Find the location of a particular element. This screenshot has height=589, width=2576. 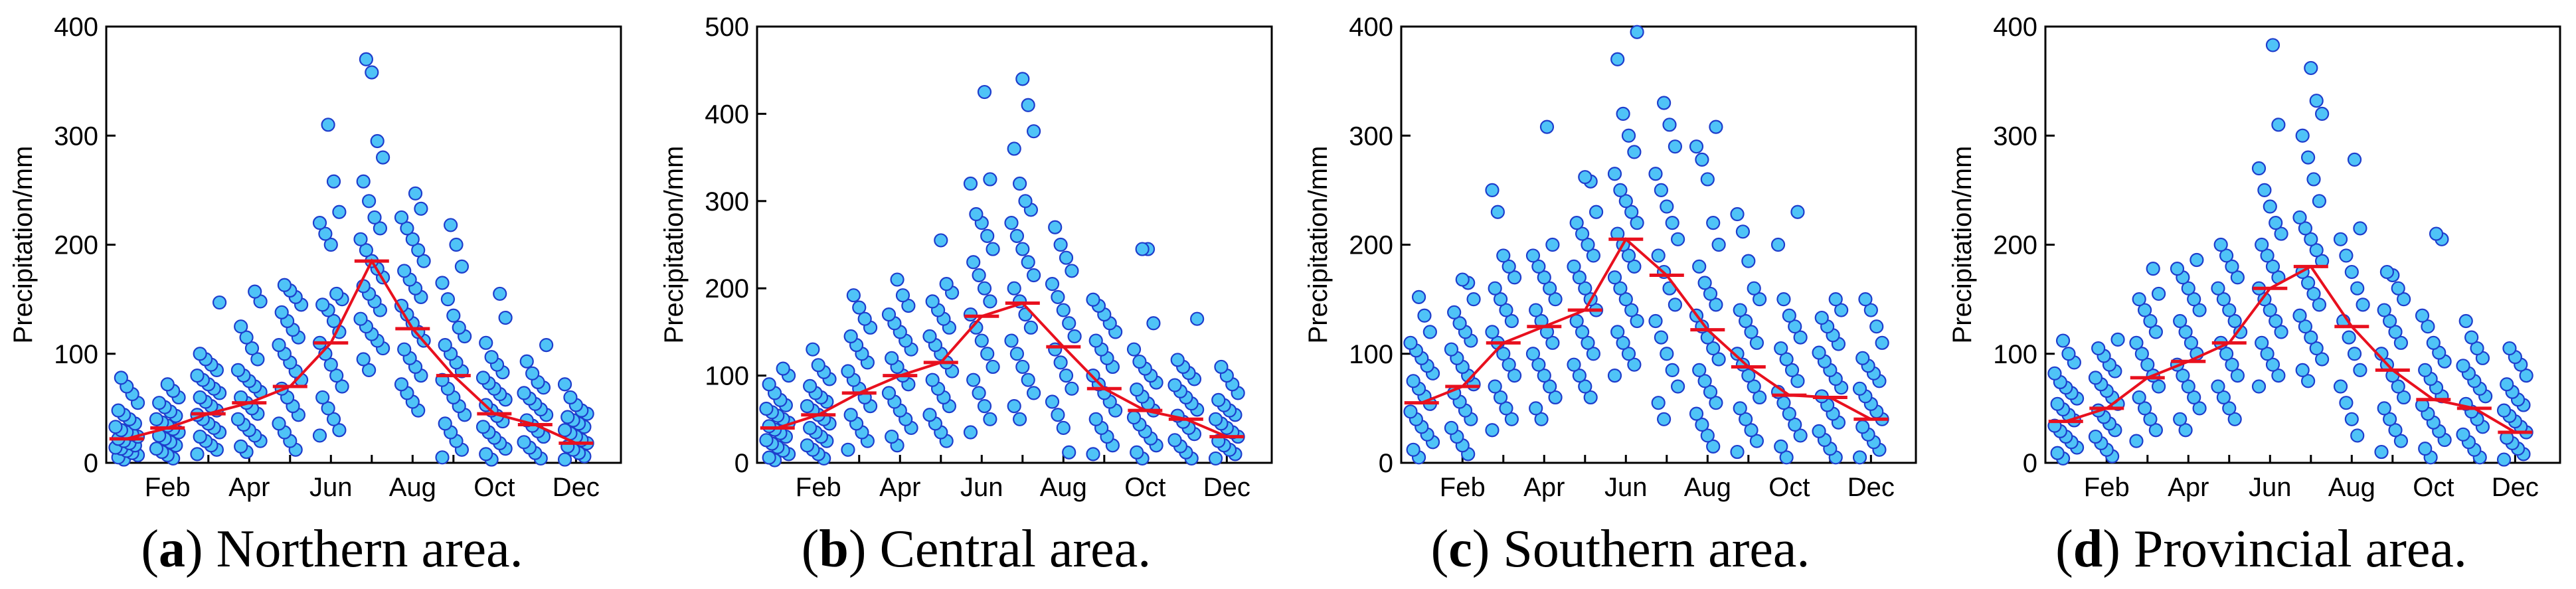

x-tick-label: Apr is located at coordinates (1544, 487).